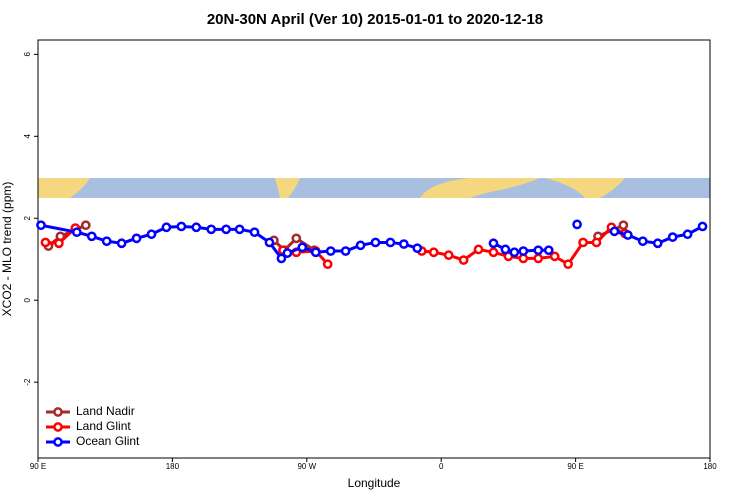 The height and width of the screenshot is (500, 750). I want to click on y-tick-label: 2, so click(27, 217).